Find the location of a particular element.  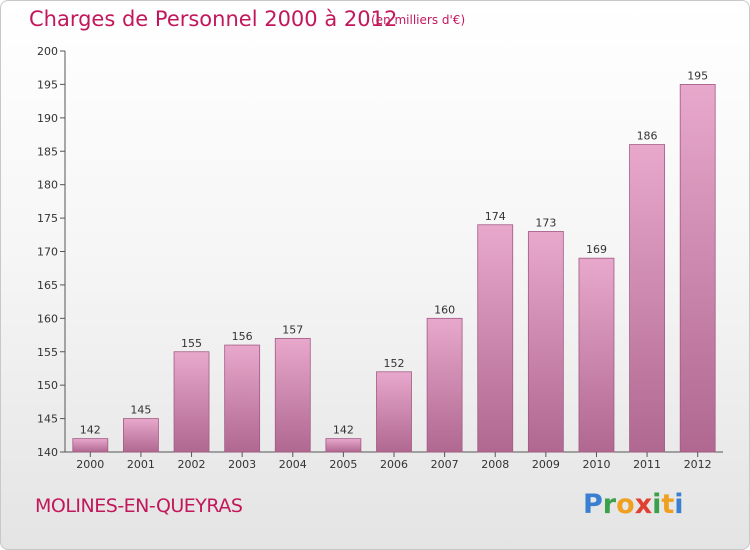

y-tick-label: 165 is located at coordinates (47, 285).